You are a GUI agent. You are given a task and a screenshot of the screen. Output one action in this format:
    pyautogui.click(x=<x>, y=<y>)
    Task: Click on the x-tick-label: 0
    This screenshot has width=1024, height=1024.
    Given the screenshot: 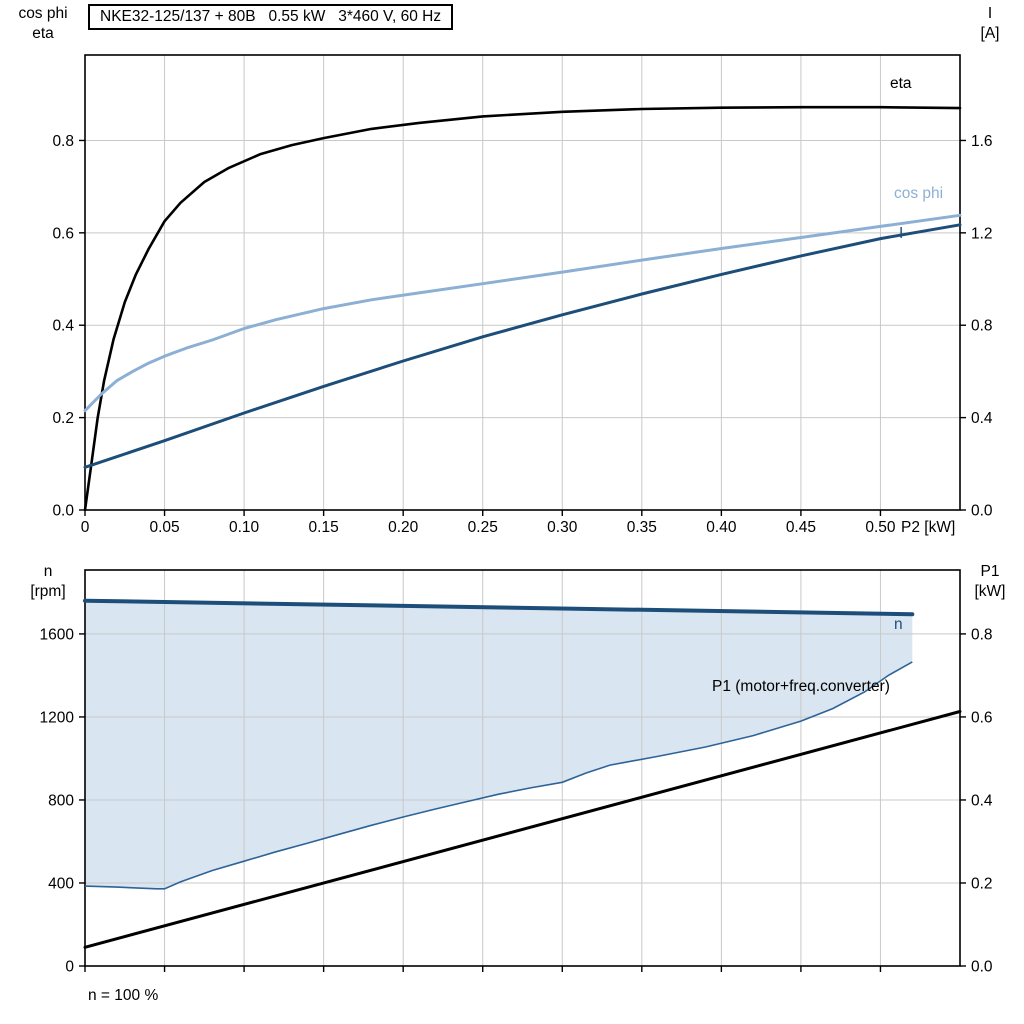 What is the action you would take?
    pyautogui.click(x=85, y=527)
    